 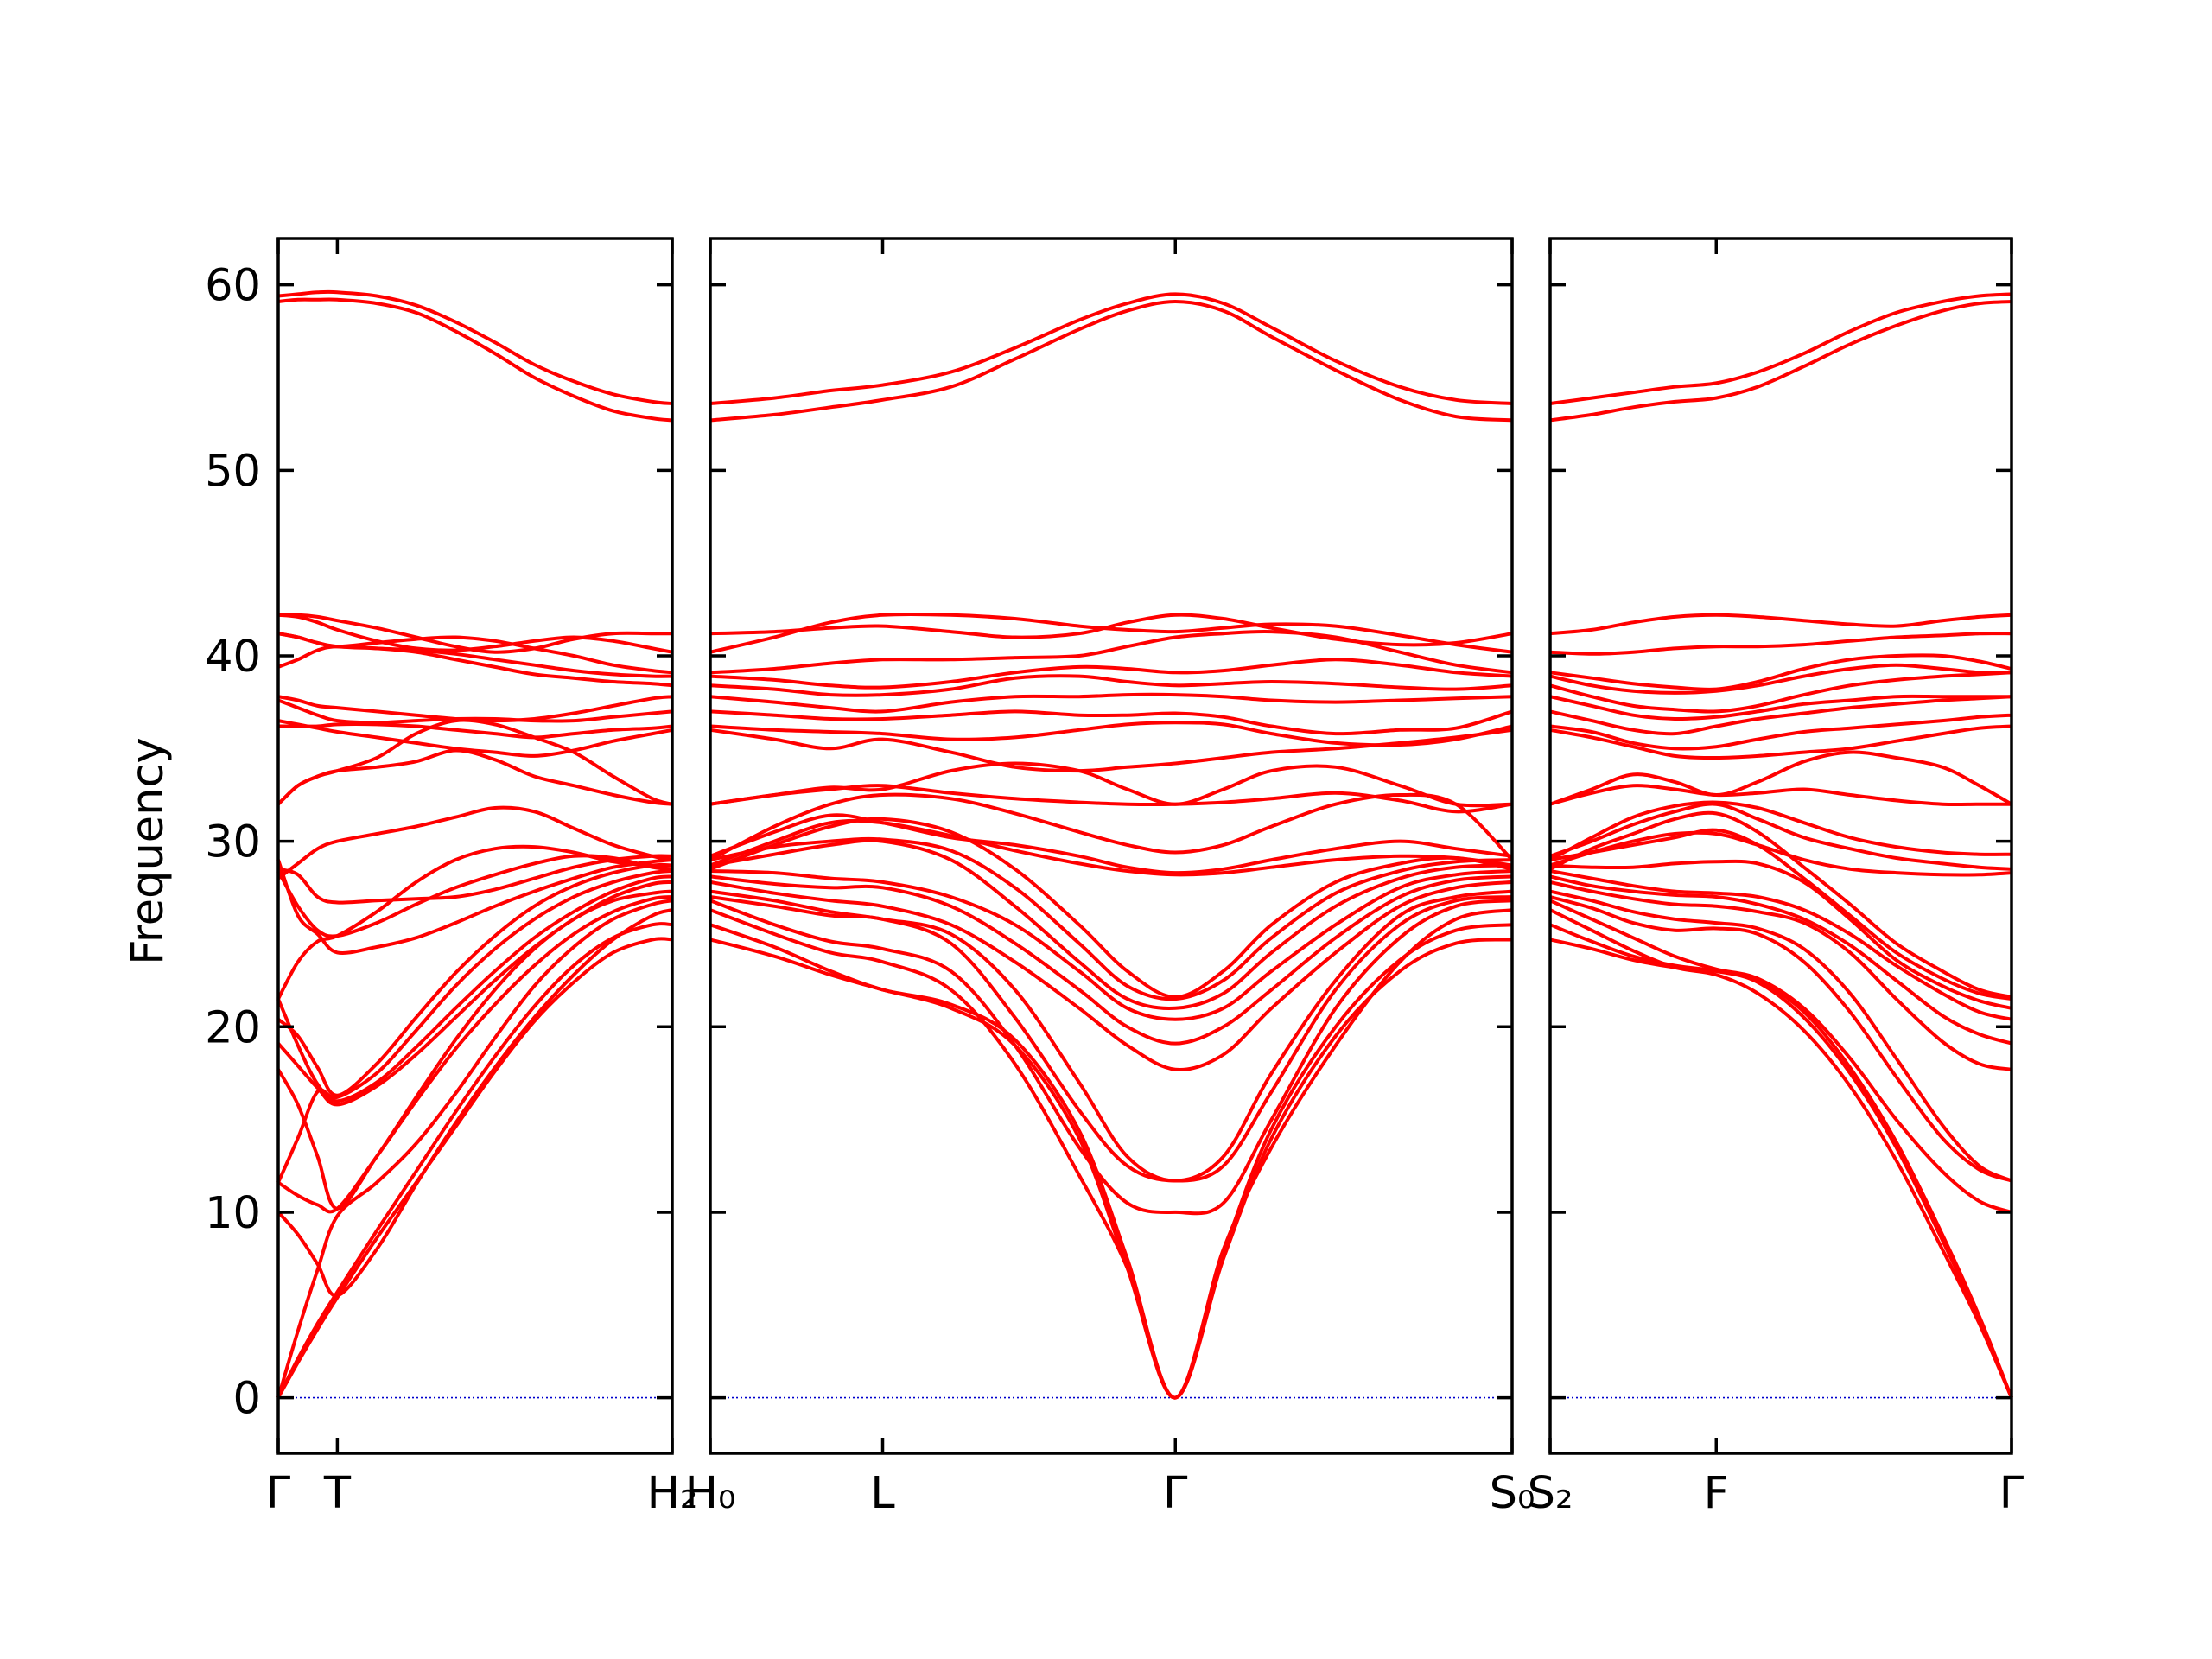 What do you see at coordinates (1716, 1493) in the screenshot?
I see `kpoint-label: F` at bounding box center [1716, 1493].